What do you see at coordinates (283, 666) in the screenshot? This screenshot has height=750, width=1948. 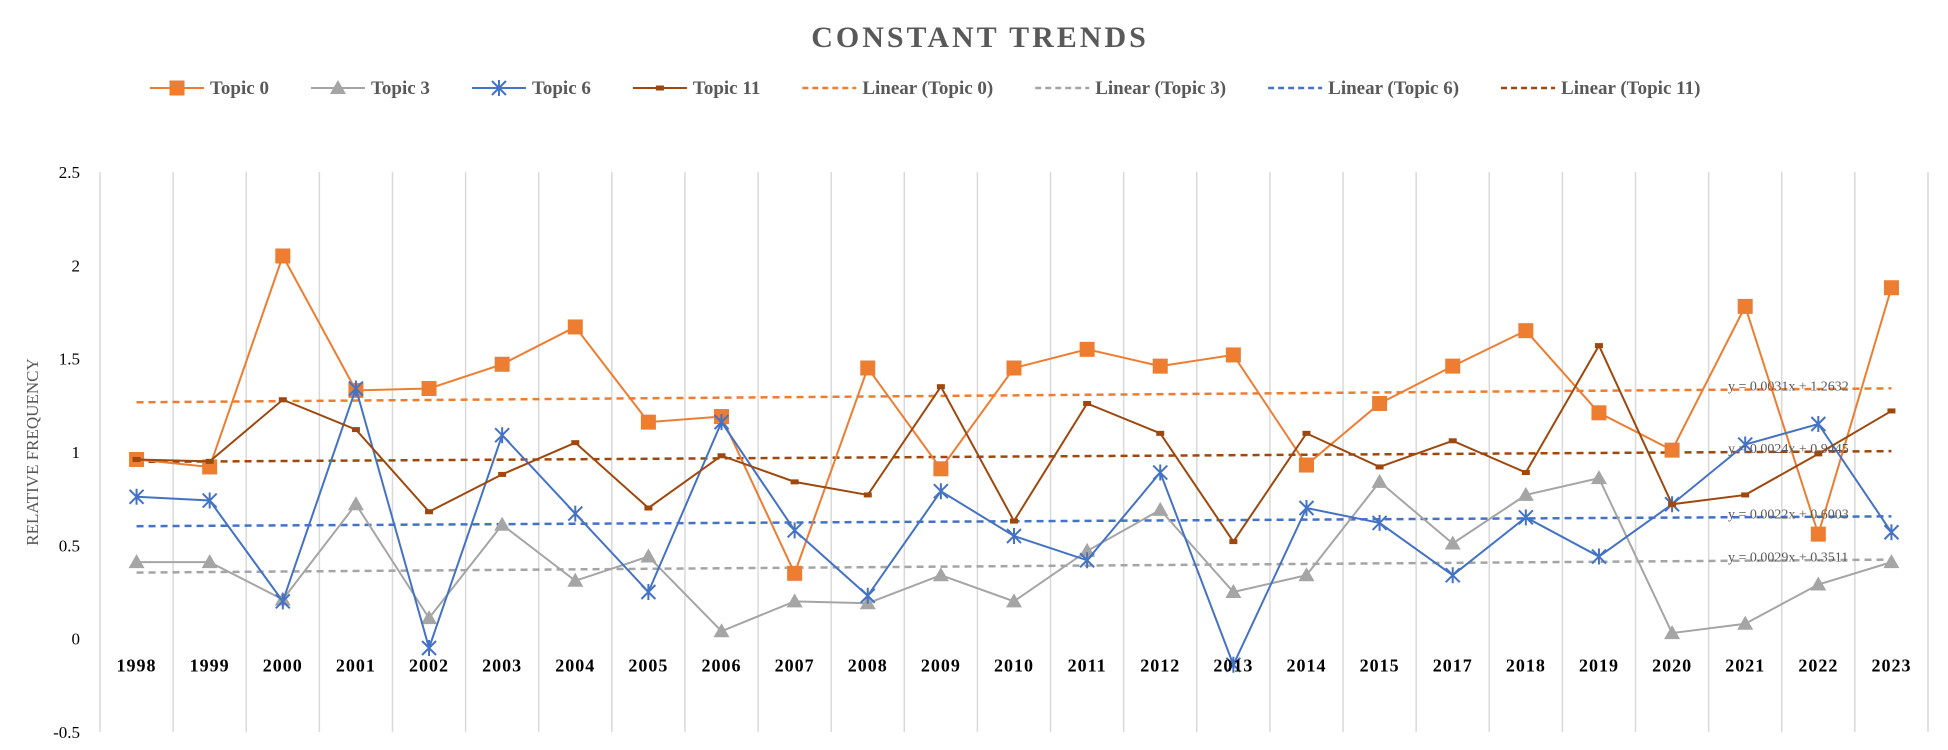 I see `x-tick-label: 2000` at bounding box center [283, 666].